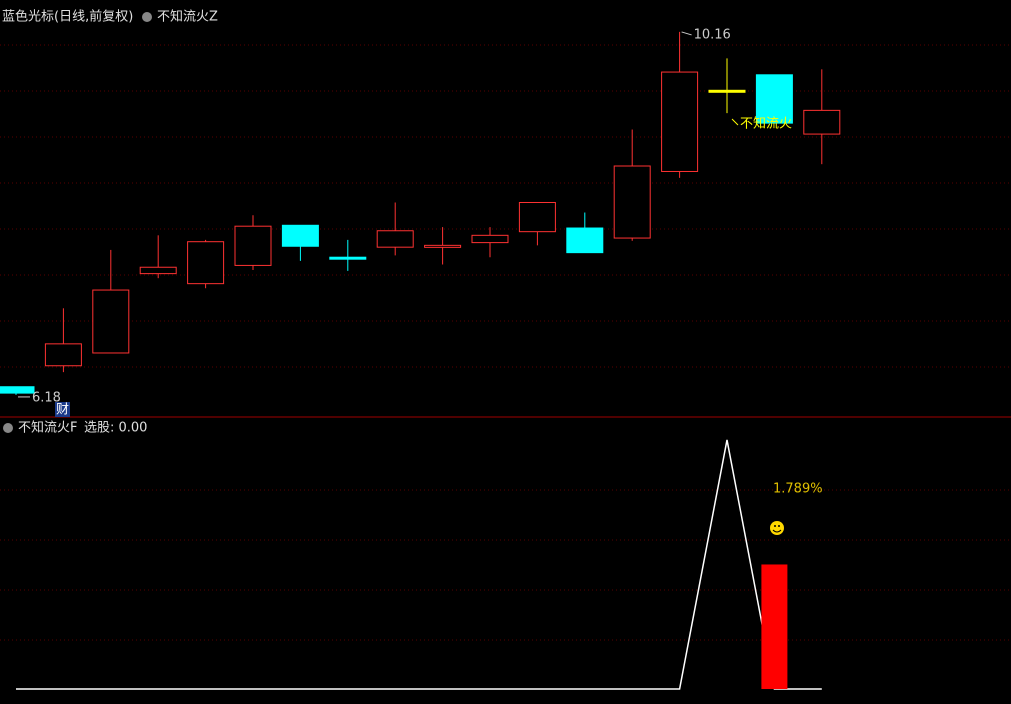 This screenshot has width=1011, height=704. I want to click on percent-annotation: 1.789%, so click(798, 489).